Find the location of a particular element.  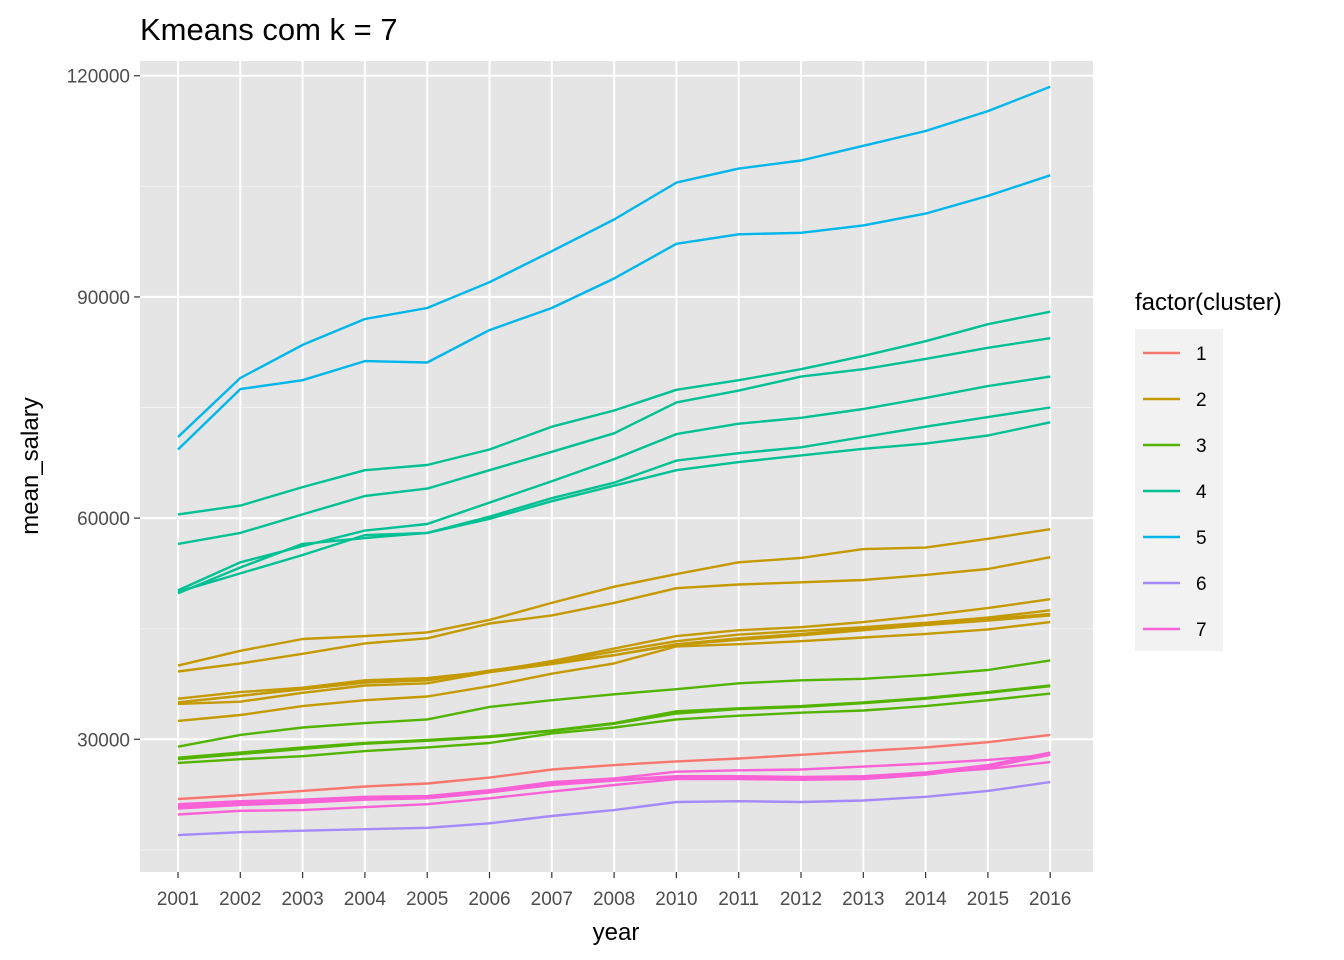

legend-label-7: 7 is located at coordinates (1201, 630).